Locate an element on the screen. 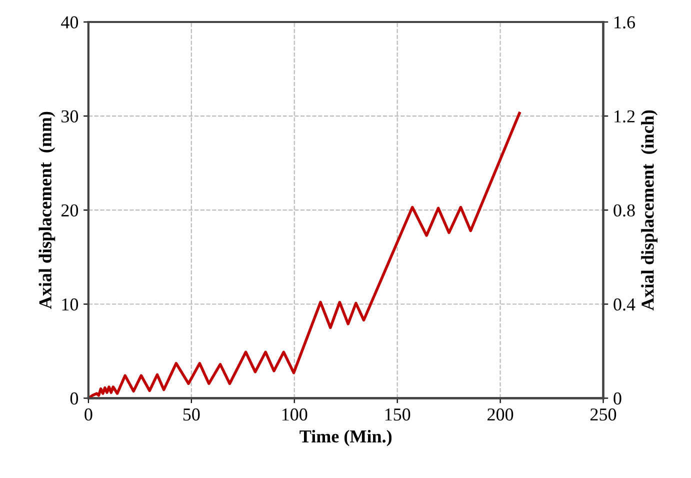 This screenshot has height=478, width=691. y-tick-label: 20 is located at coordinates (69, 210).